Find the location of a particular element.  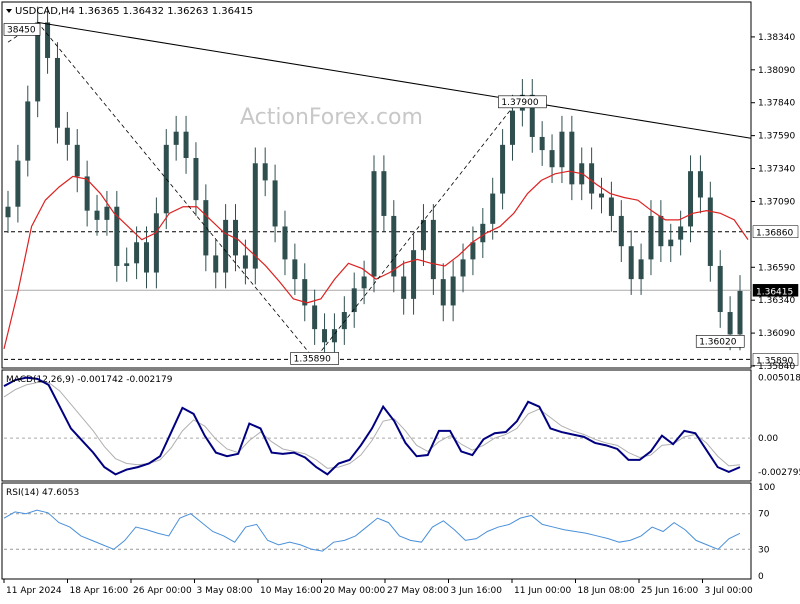

price-tick-label: 1.37840 is located at coordinates (776, 104).